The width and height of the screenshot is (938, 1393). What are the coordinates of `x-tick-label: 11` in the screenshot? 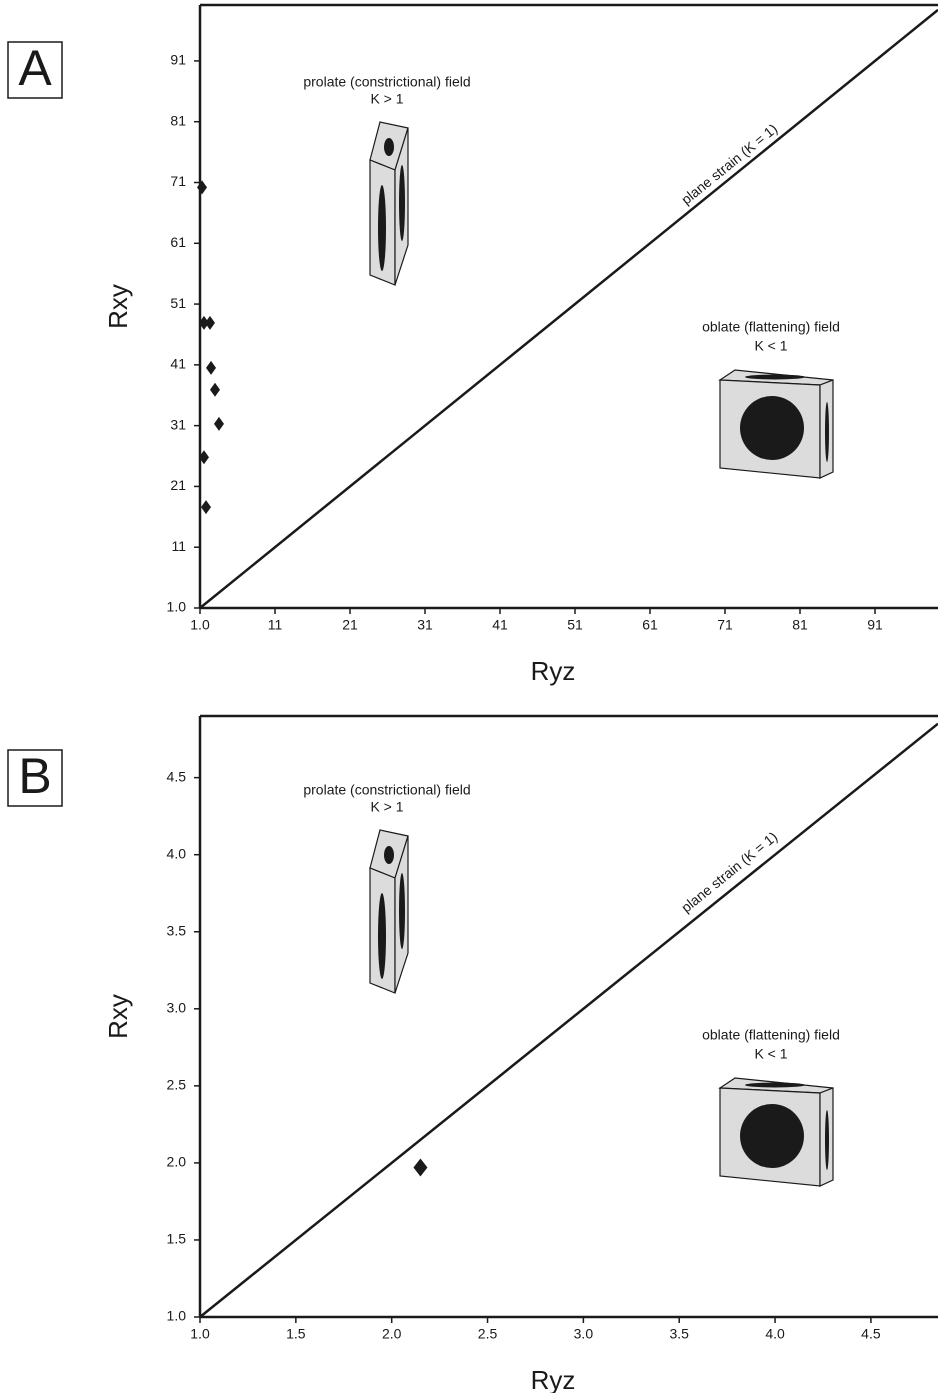 It's located at (275, 625).